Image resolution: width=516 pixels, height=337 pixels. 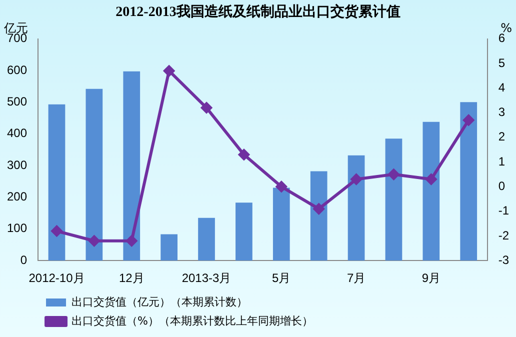 I want to click on y-tick-label: 400, so click(x=17, y=133).